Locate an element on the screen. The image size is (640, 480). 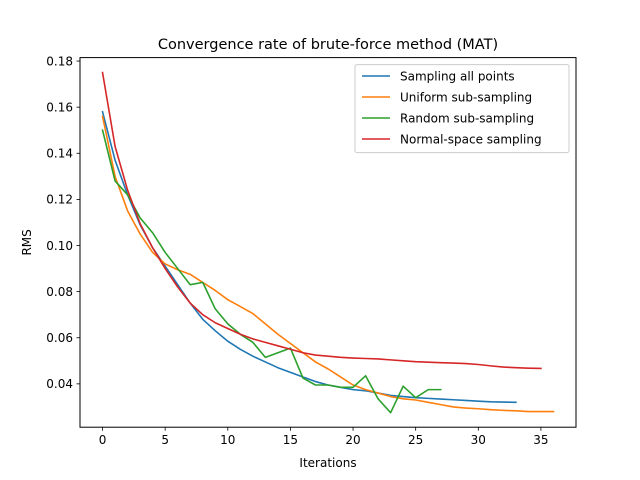
legend-label-random-sub-sampling: Random sub-sampling is located at coordinates (467, 118).